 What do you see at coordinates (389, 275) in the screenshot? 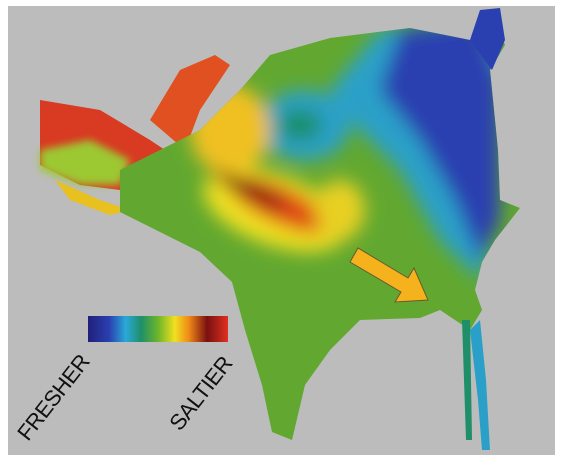
I see `flow-arrow` at bounding box center [389, 275].